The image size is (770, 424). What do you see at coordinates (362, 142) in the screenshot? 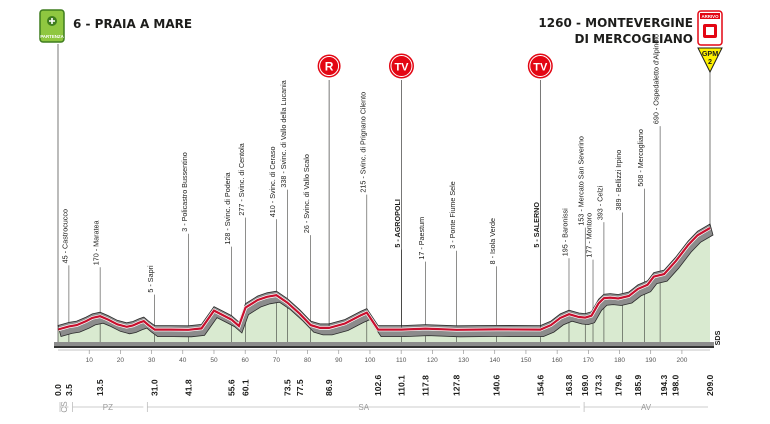
I see `waypoint-label-9: 215 - Svinc. di Prignano Cilento` at bounding box center [362, 142].